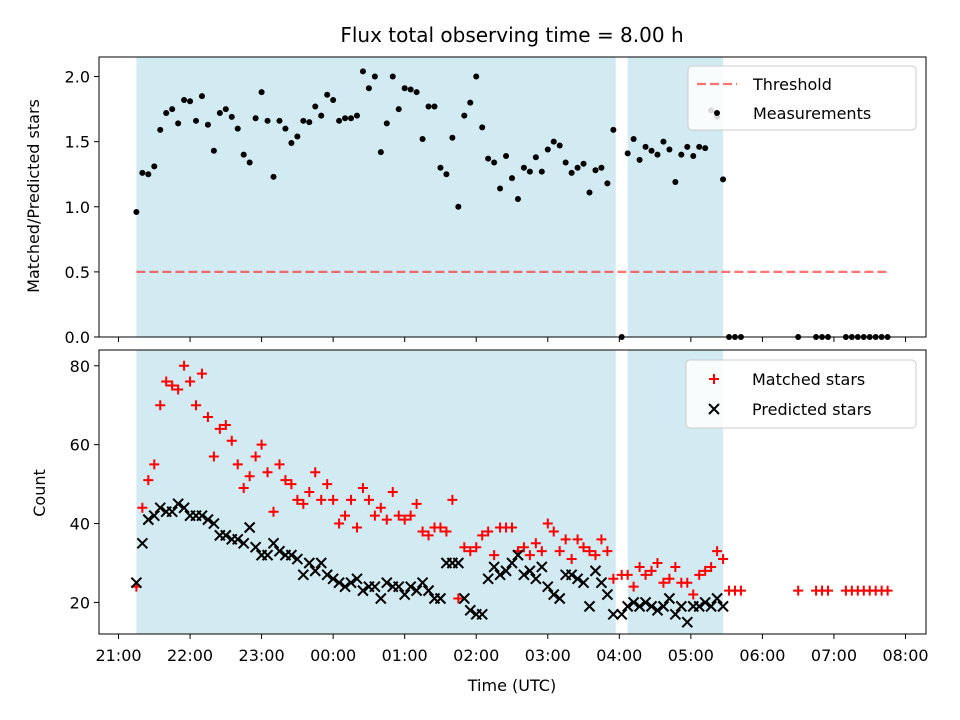 Image resolution: width=960 pixels, height=720 pixels. I want to click on count-plot-x-tick-label: 01:00, so click(405, 655).